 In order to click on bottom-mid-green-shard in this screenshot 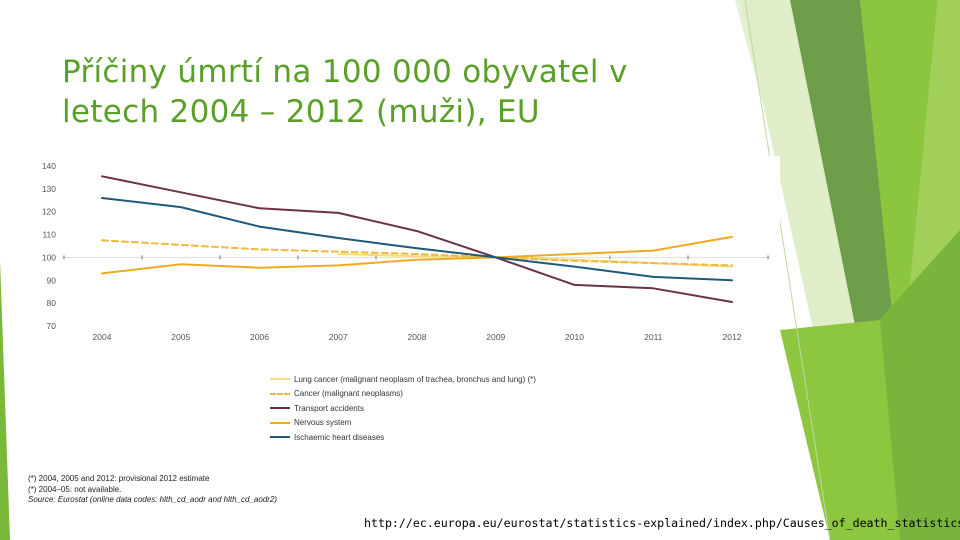, I will do `click(840, 430)`.